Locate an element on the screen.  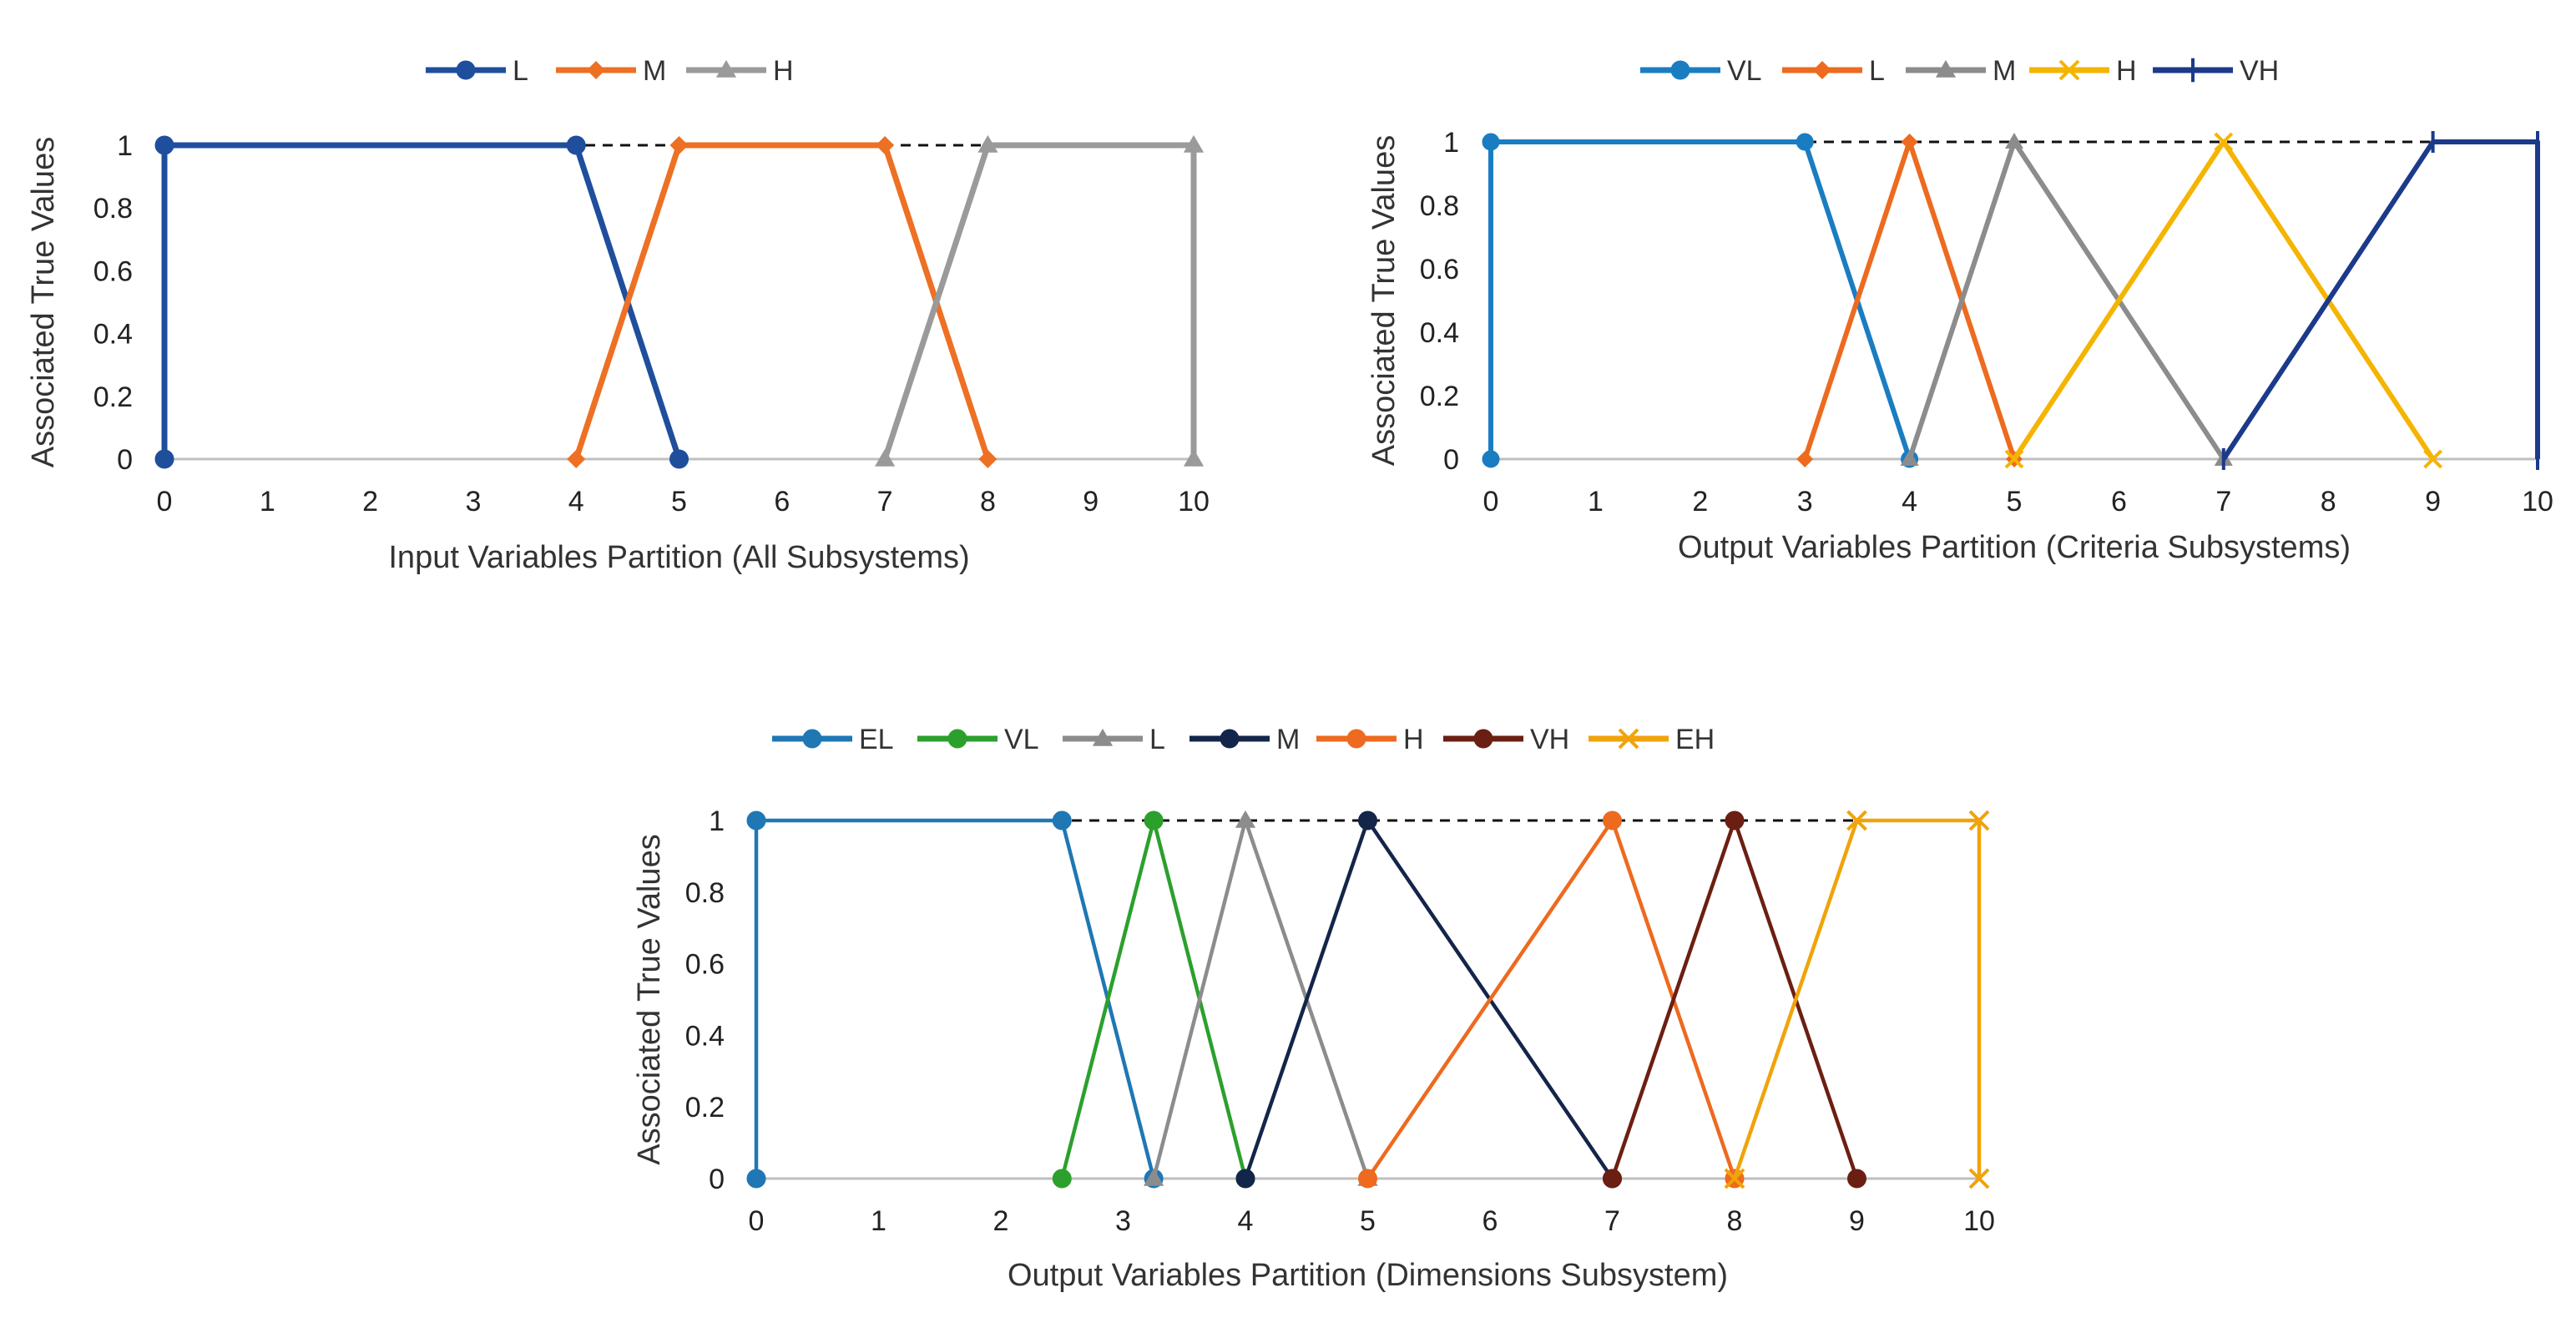
y-tick-label: 0.8 is located at coordinates (113, 209).